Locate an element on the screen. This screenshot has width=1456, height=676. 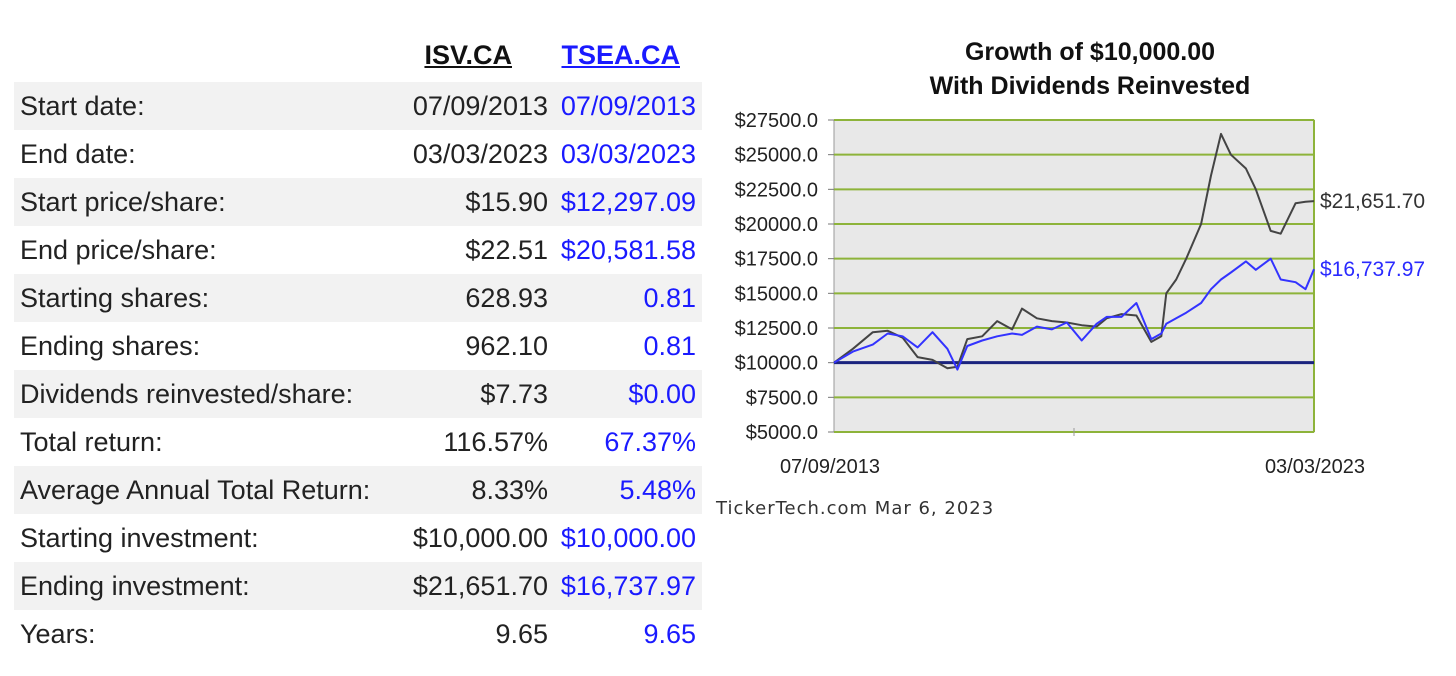
isv-value: $15.90 is located at coordinates (469, 202).